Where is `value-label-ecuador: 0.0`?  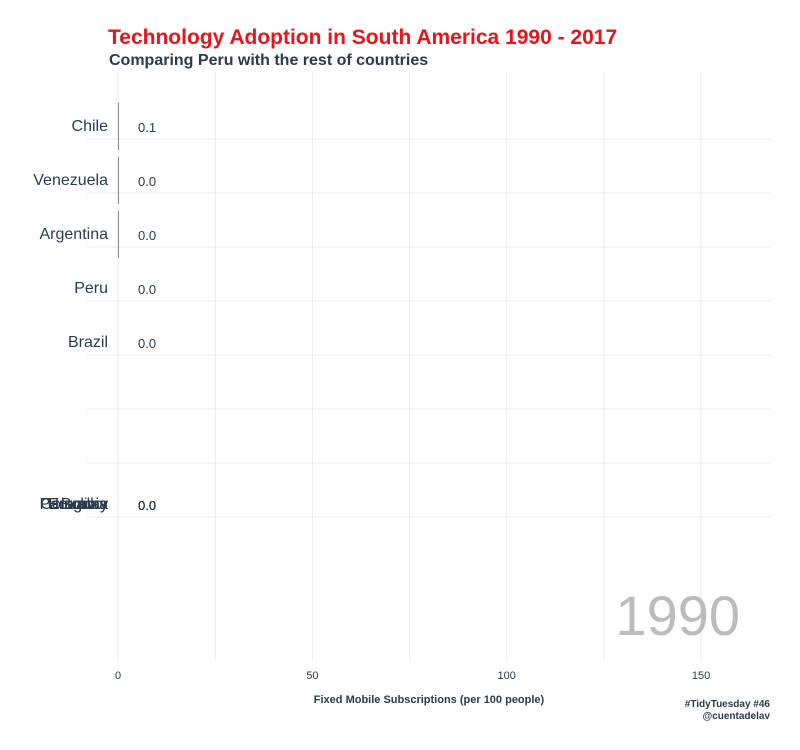
value-label-ecuador: 0.0 is located at coordinates (147, 505).